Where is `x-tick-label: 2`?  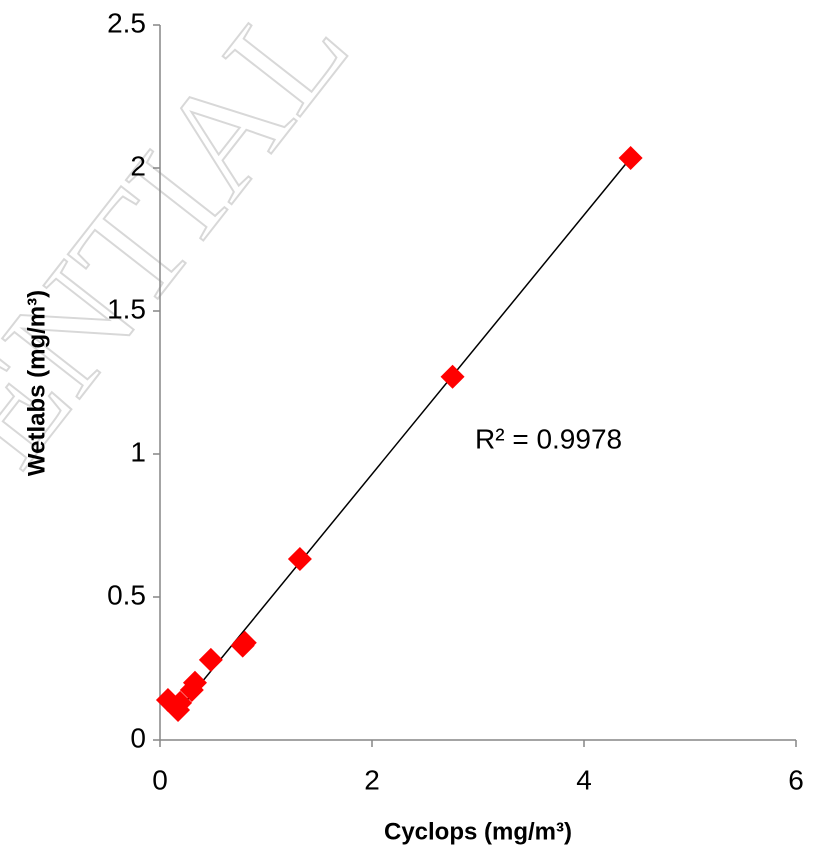
x-tick-label: 2 is located at coordinates (372, 779).